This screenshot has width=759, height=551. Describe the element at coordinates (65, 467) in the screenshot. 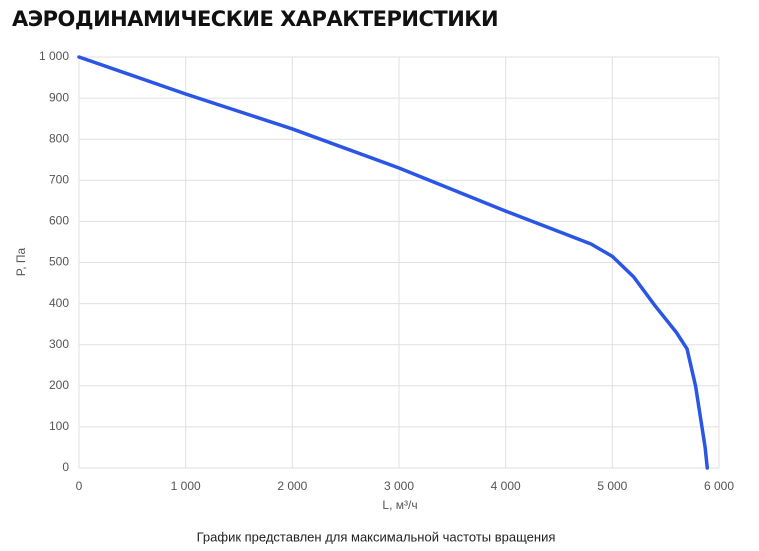

I see `y-tick-label: 0` at that location.